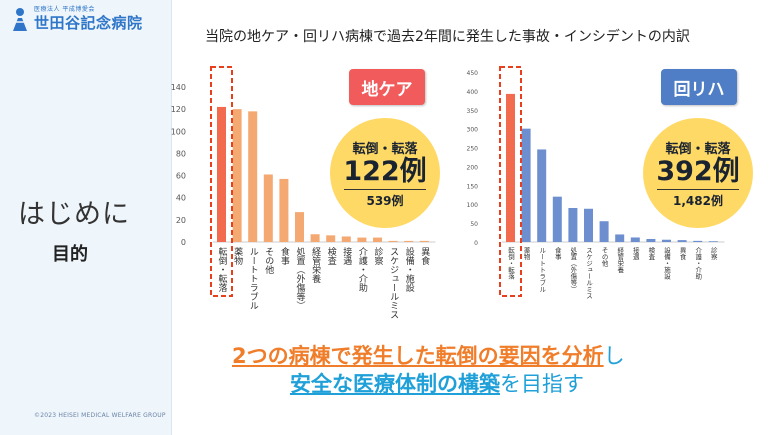  What do you see at coordinates (698, 189) in the screenshot?
I see `kaireha-circle-divider` at bounding box center [698, 189].